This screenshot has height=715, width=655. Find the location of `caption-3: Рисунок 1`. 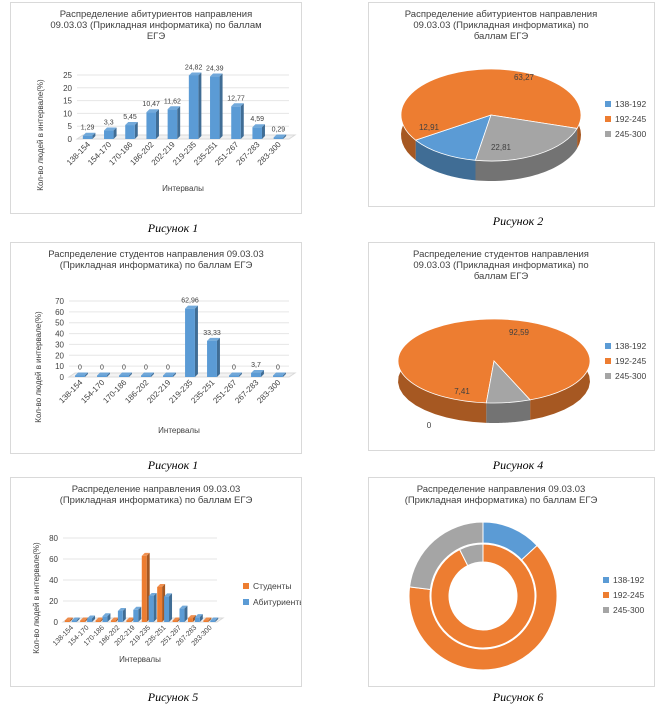

caption-3: Рисунок 1 is located at coordinates (173, 465).